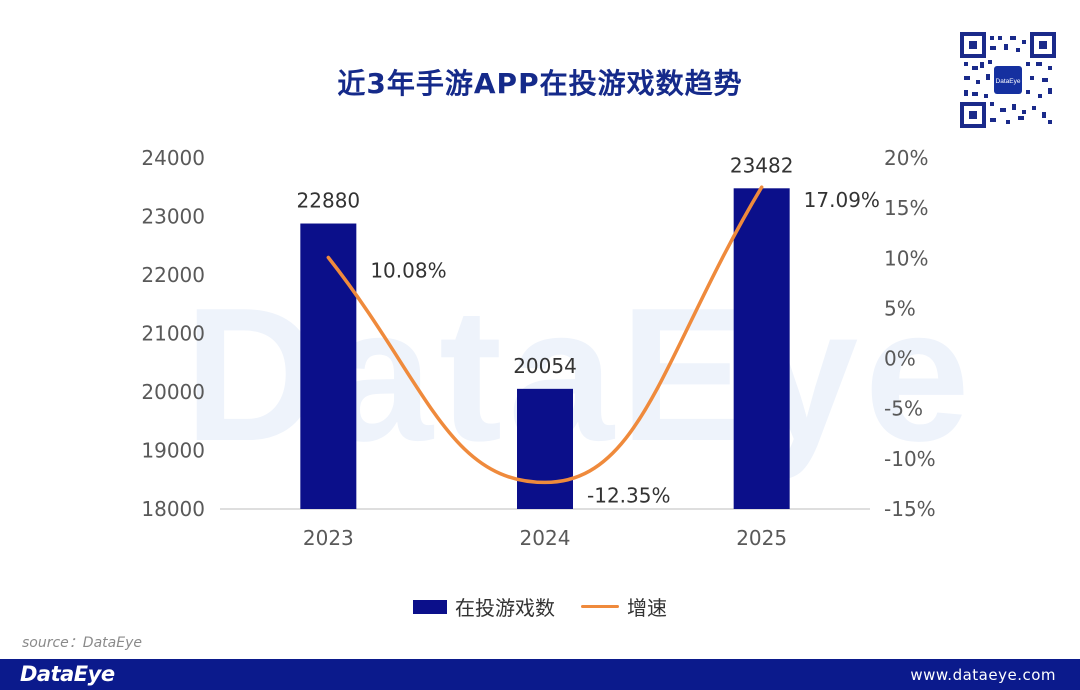 The height and width of the screenshot is (690, 1080). Describe the element at coordinates (173, 392) in the screenshot. I see `y-left-tick-label: 20000` at that location.